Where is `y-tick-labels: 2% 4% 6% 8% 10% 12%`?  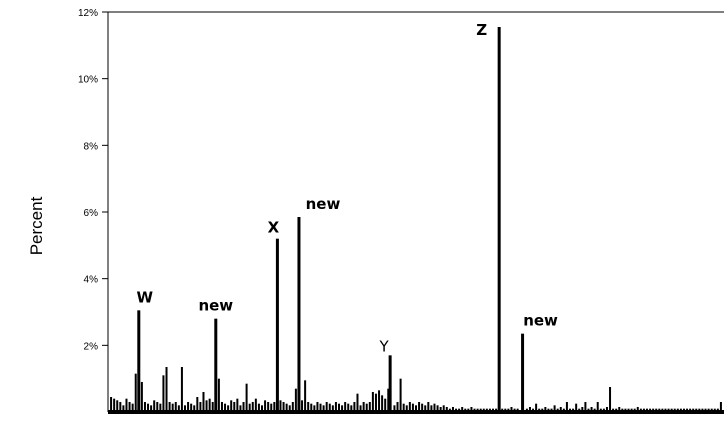 y-tick-labels: 2% 4% 6% 8% 10% 12% is located at coordinates (88, 180).